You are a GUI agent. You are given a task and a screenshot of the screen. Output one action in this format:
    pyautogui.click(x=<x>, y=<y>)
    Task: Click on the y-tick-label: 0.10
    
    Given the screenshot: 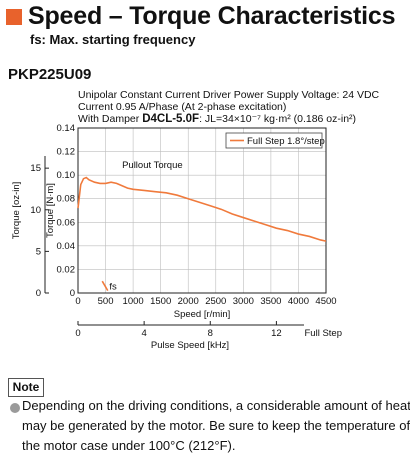 What is the action you would take?
    pyautogui.click(x=66, y=175)
    